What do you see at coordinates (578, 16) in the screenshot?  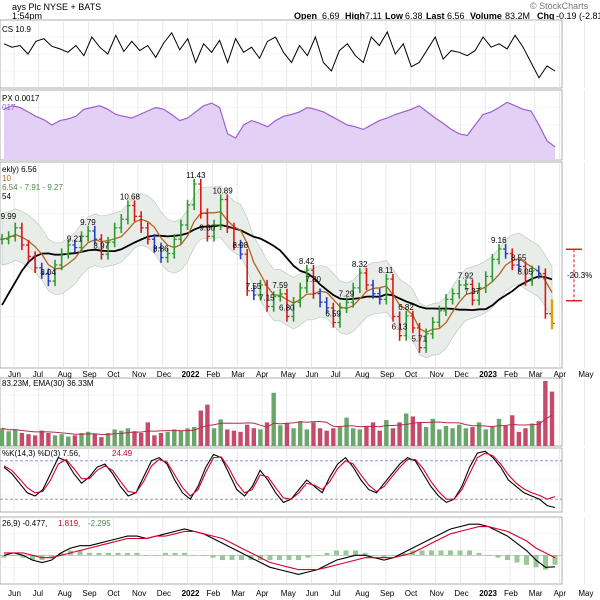 I see `chg-value: -0.19 (-2.81` at bounding box center [578, 16].